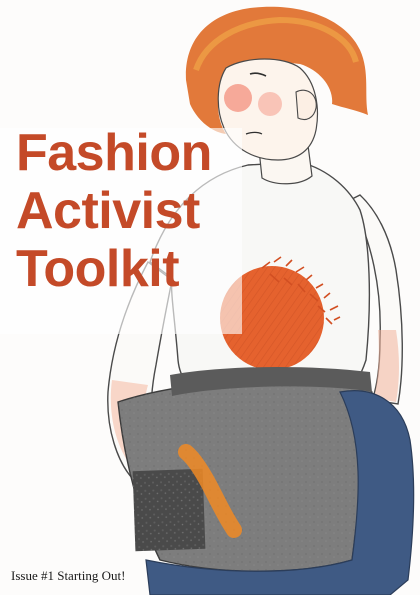 Image resolution: width=420 pixels, height=595 pixels. I want to click on right-arm-blush, so click(386, 366).